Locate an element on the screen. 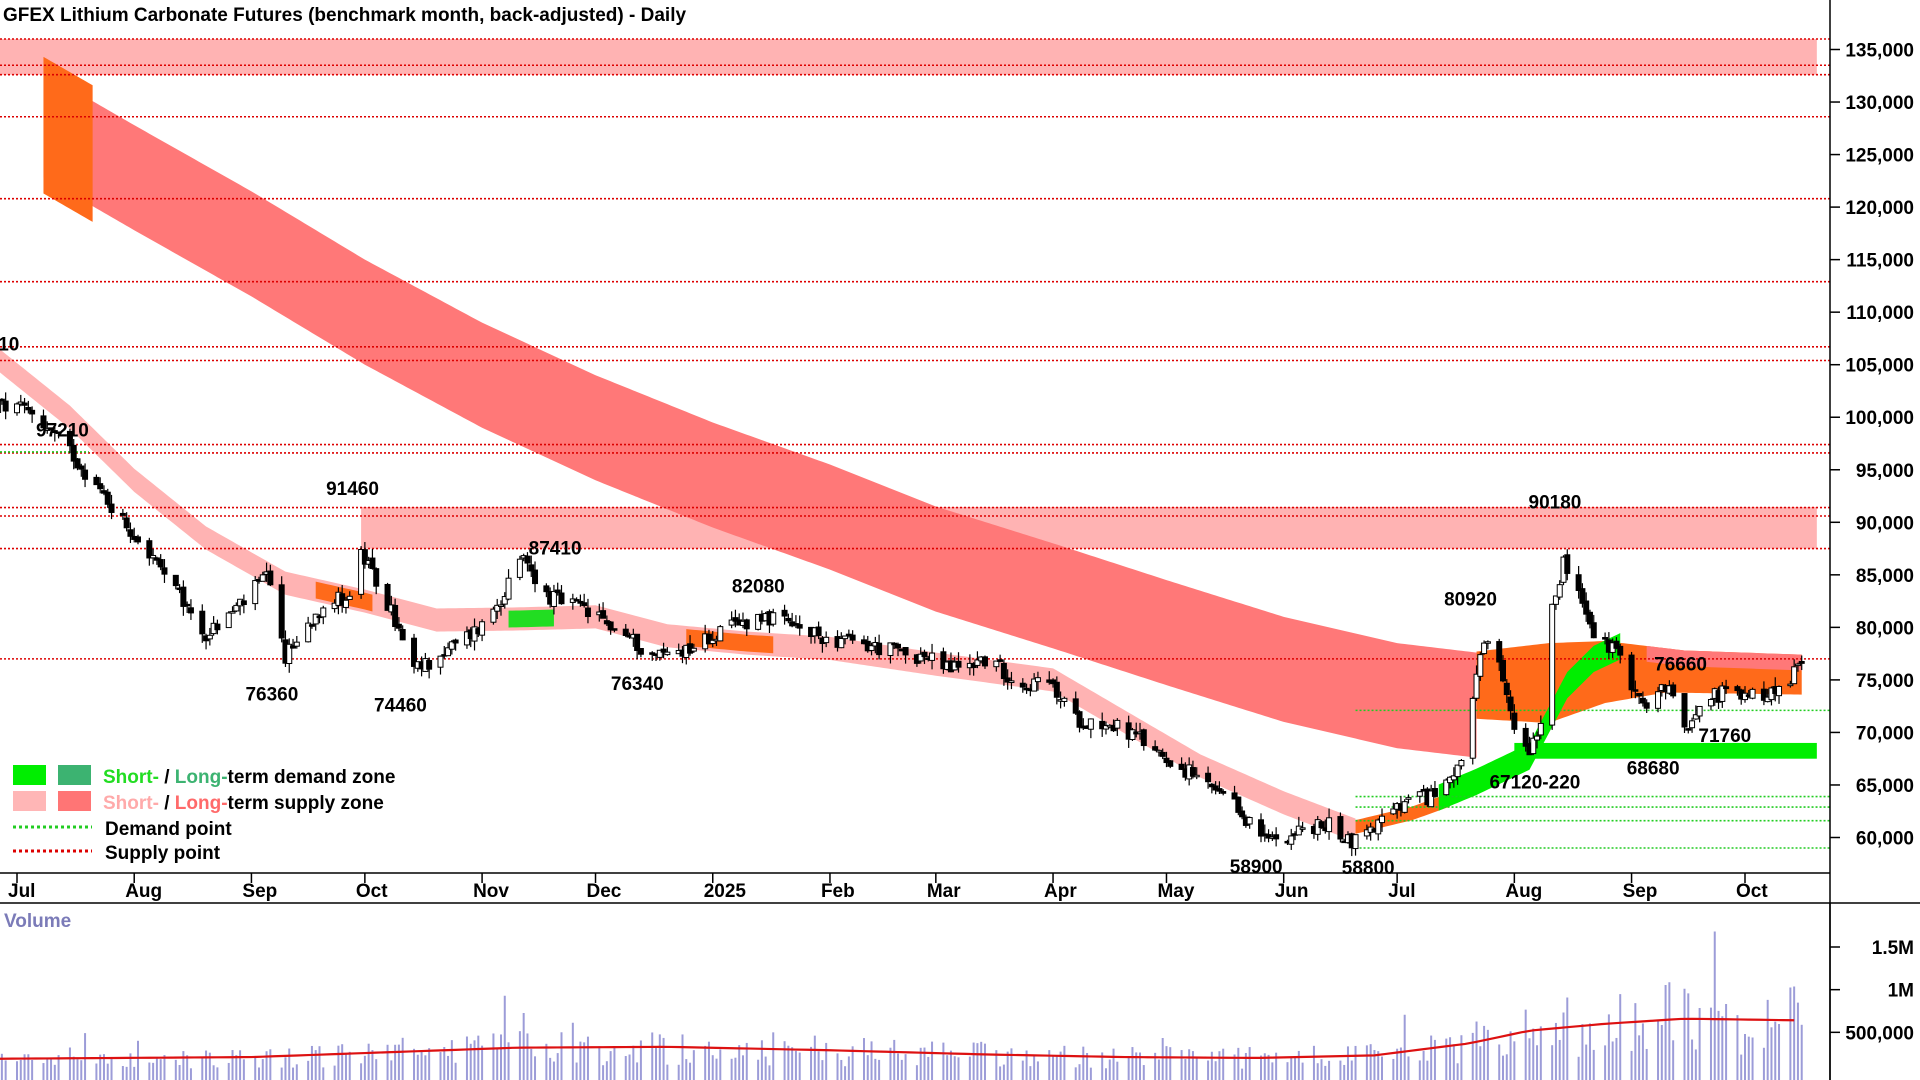 This screenshot has height=1080, width=1920. y-tick-label: 60,000 is located at coordinates (1885, 839).